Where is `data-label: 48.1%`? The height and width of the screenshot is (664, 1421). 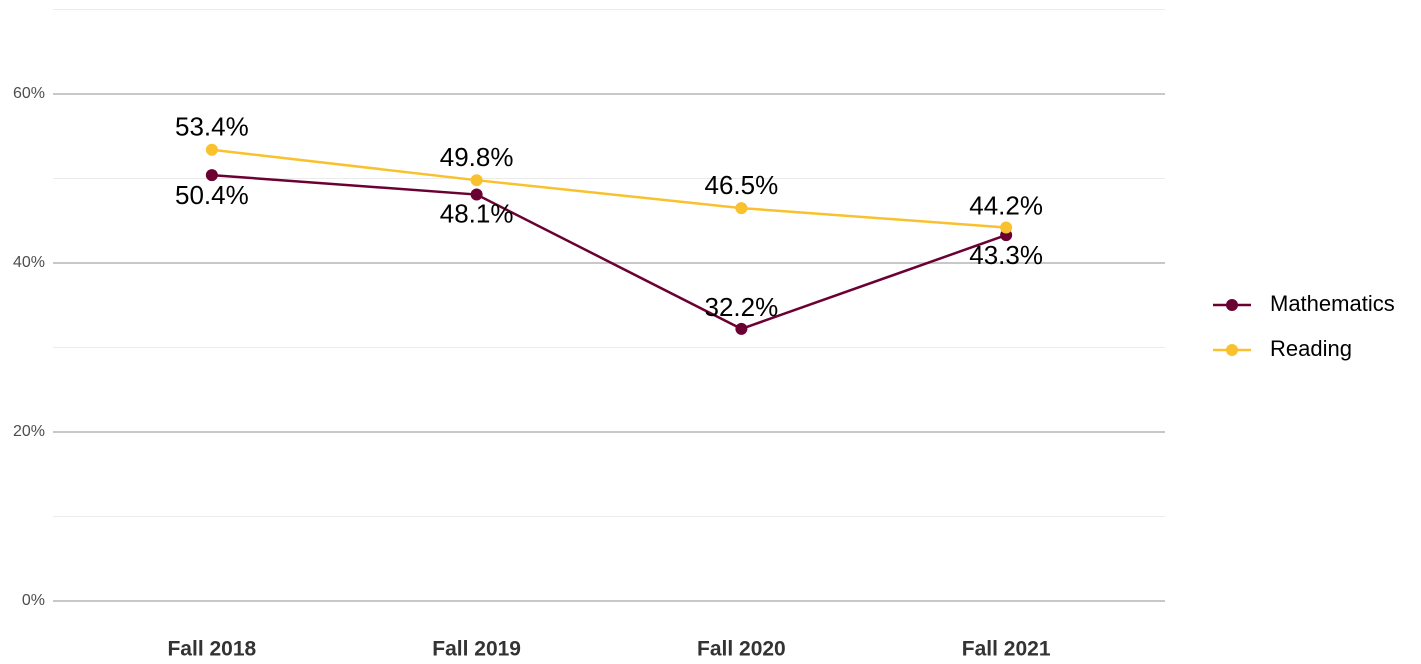 data-label: 48.1% is located at coordinates (477, 213).